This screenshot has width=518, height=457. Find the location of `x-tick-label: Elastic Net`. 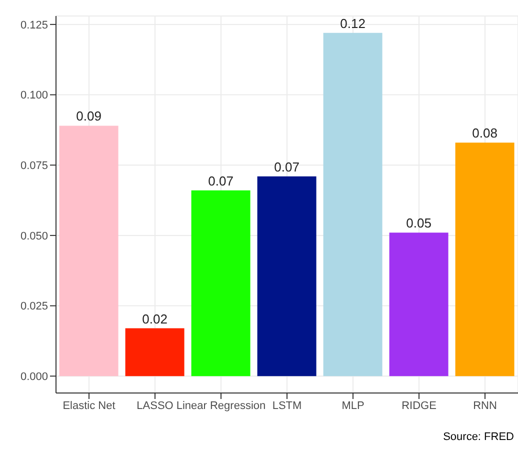

x-tick-label: Elastic Net is located at coordinates (89, 406).